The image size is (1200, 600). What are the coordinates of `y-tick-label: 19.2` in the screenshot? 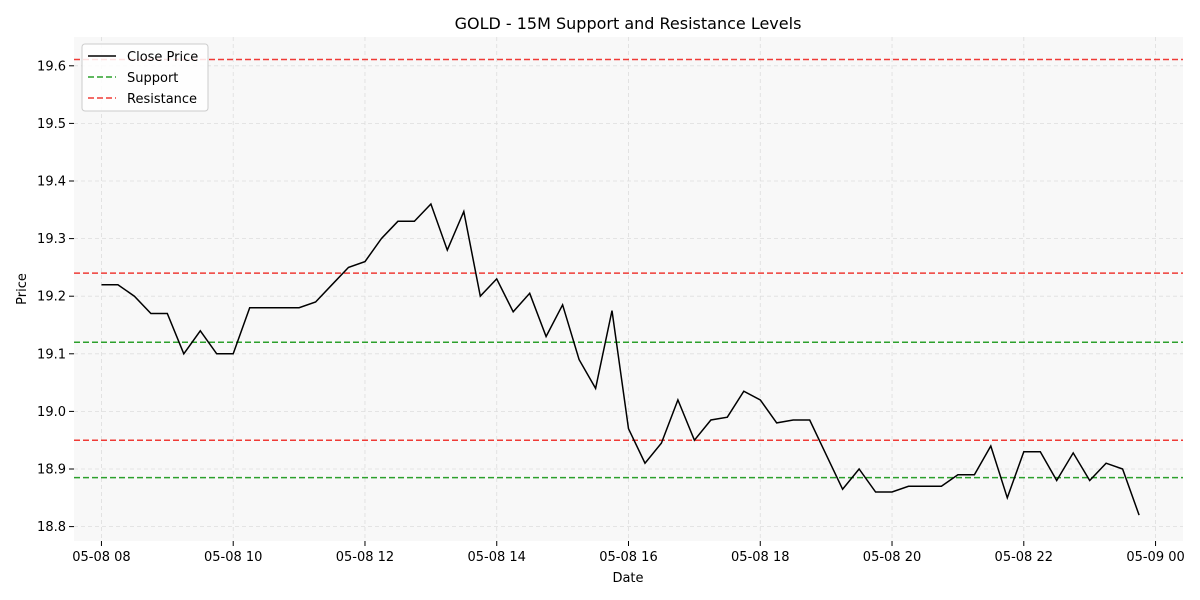 It's located at (51, 297).